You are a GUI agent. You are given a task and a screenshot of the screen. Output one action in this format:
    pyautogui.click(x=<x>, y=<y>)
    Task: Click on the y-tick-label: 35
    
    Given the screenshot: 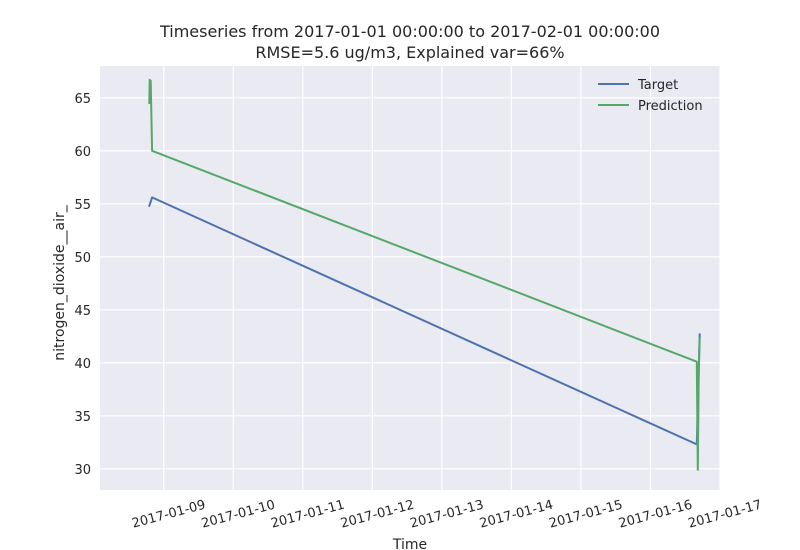 What is the action you would take?
    pyautogui.click(x=82, y=417)
    